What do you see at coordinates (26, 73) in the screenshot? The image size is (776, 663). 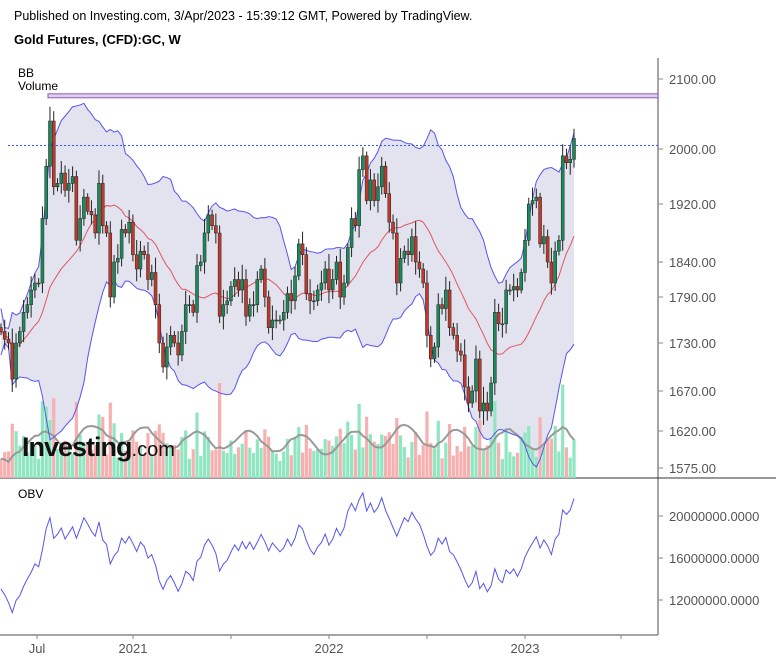 I see `legend-bb: BB` at bounding box center [26, 73].